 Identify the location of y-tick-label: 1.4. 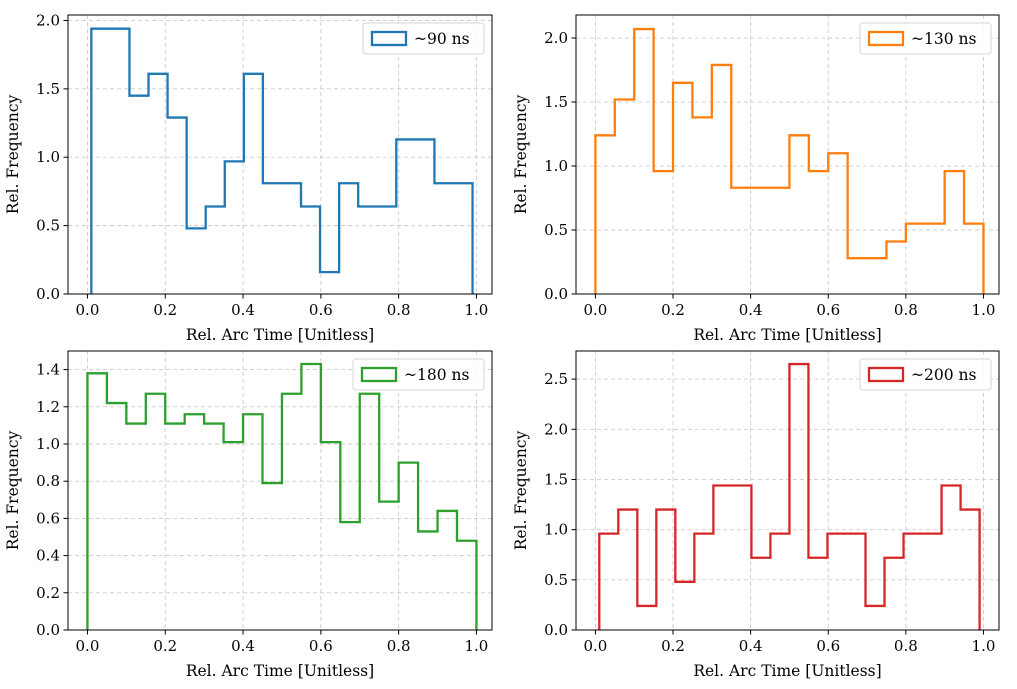
(48, 370).